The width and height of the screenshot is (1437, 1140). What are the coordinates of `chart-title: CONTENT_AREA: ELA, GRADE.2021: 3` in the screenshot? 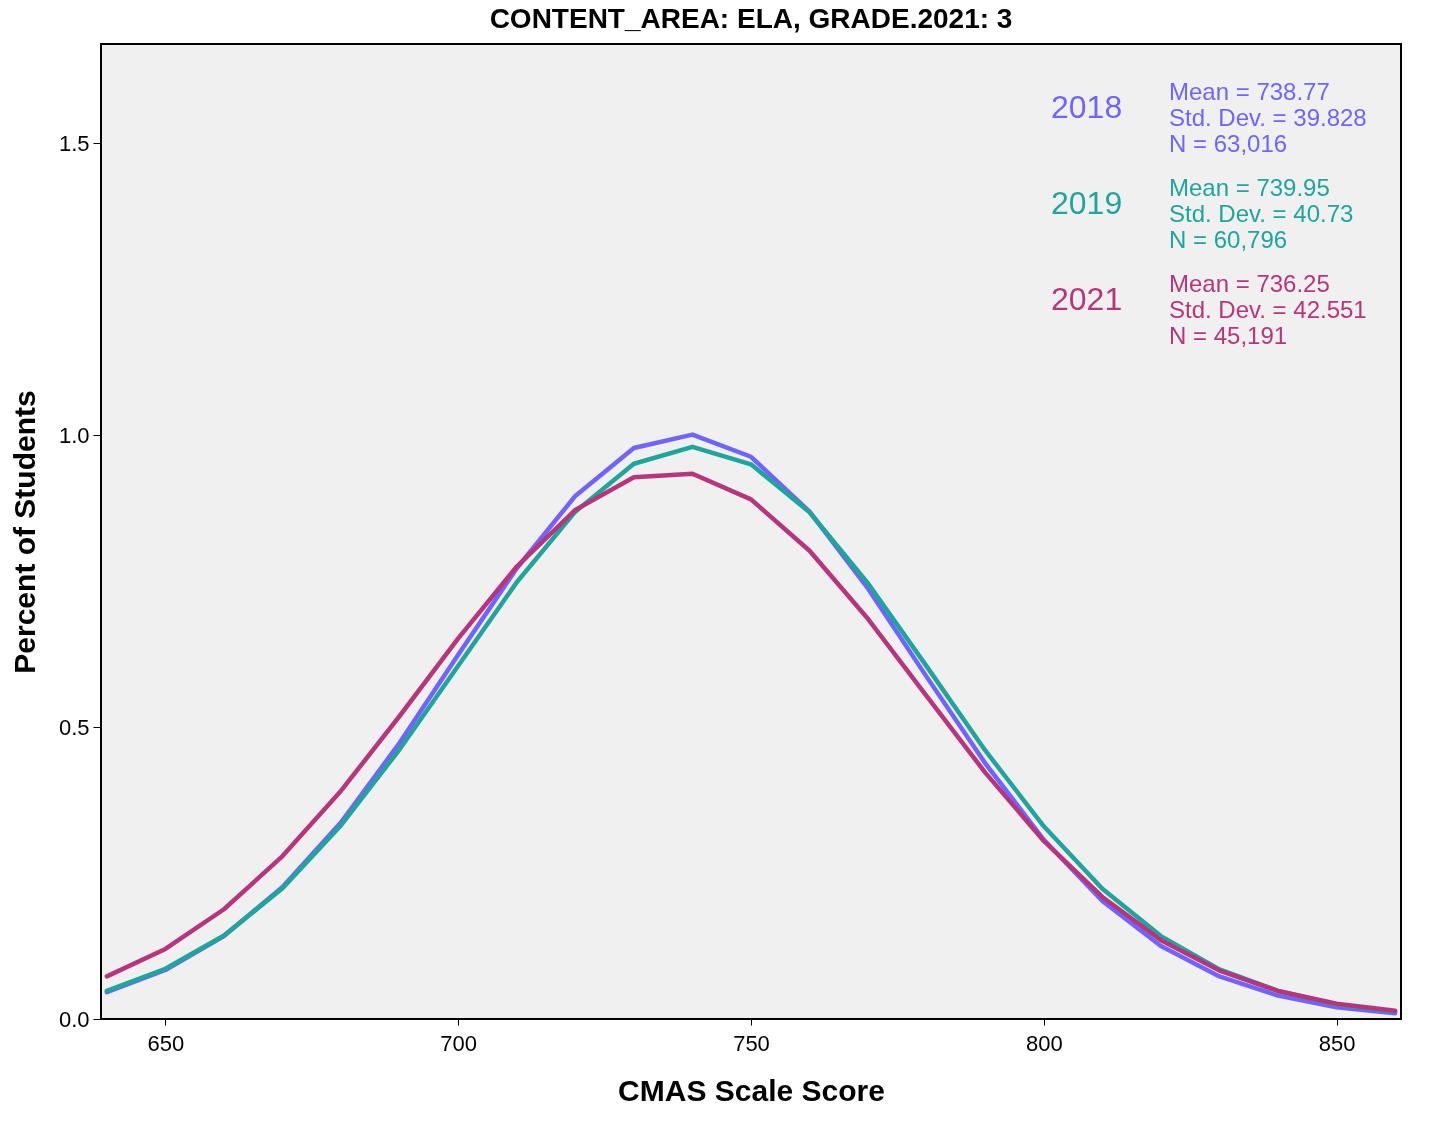 It's located at (751, 18).